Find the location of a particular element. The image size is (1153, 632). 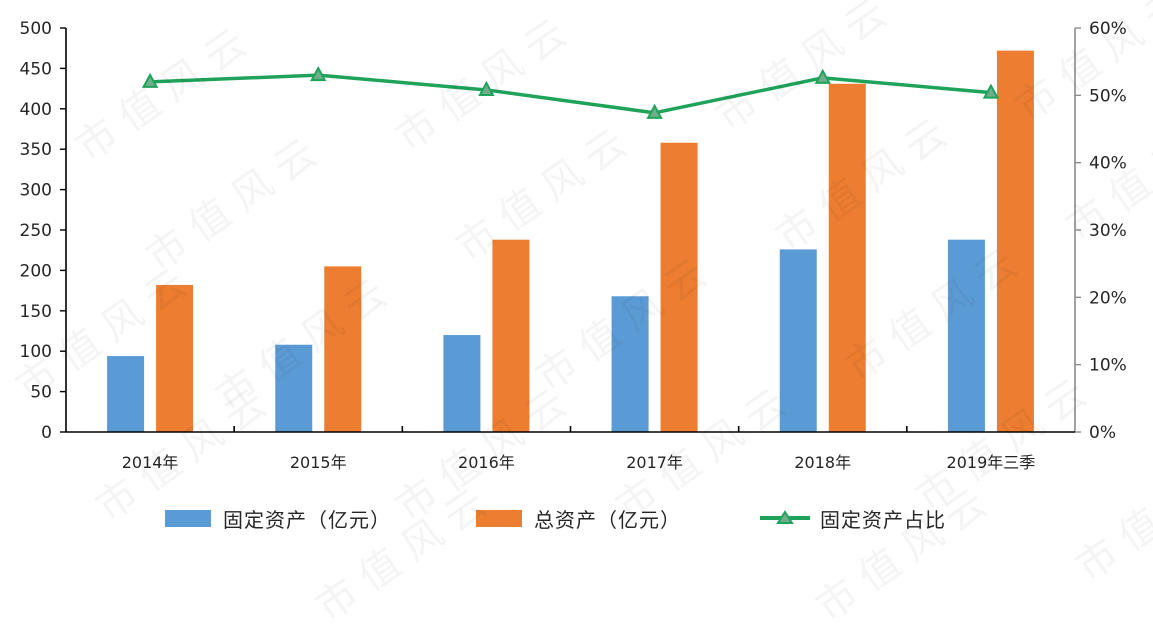

legend-label: 固定资产（亿元） is located at coordinates (307, 519).